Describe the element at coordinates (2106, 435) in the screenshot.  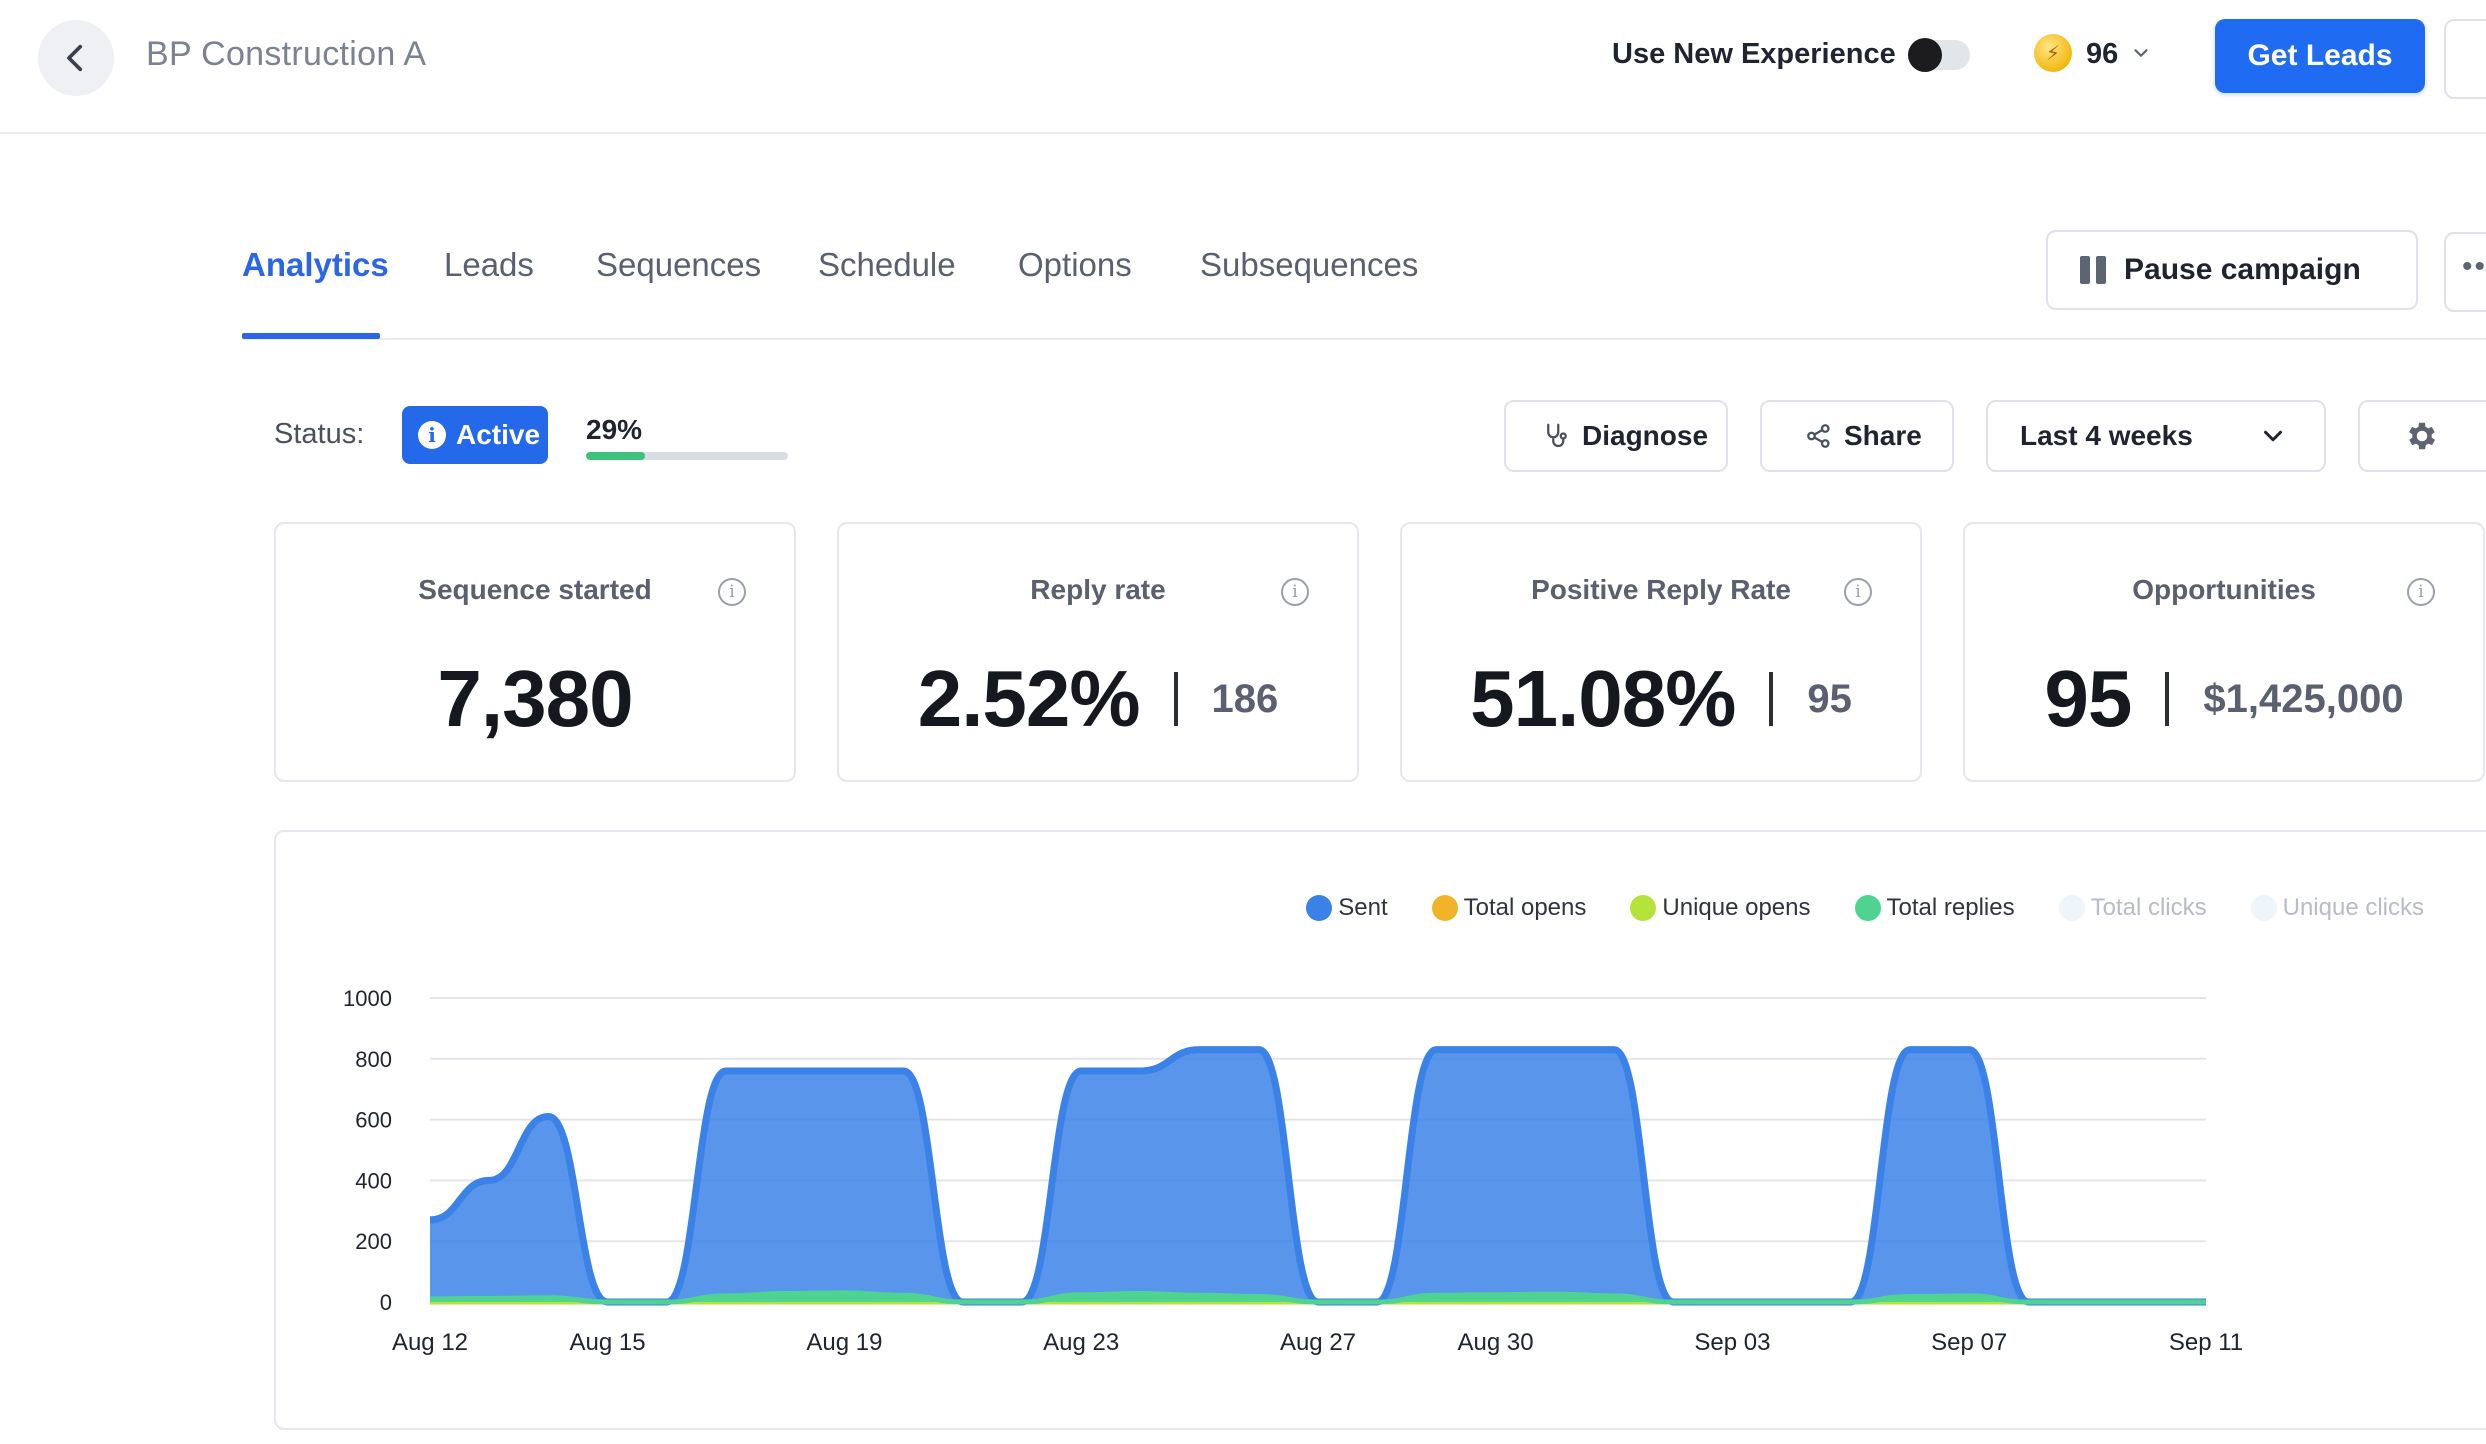
I see `date-range-value: Last 4 weeks` at that location.